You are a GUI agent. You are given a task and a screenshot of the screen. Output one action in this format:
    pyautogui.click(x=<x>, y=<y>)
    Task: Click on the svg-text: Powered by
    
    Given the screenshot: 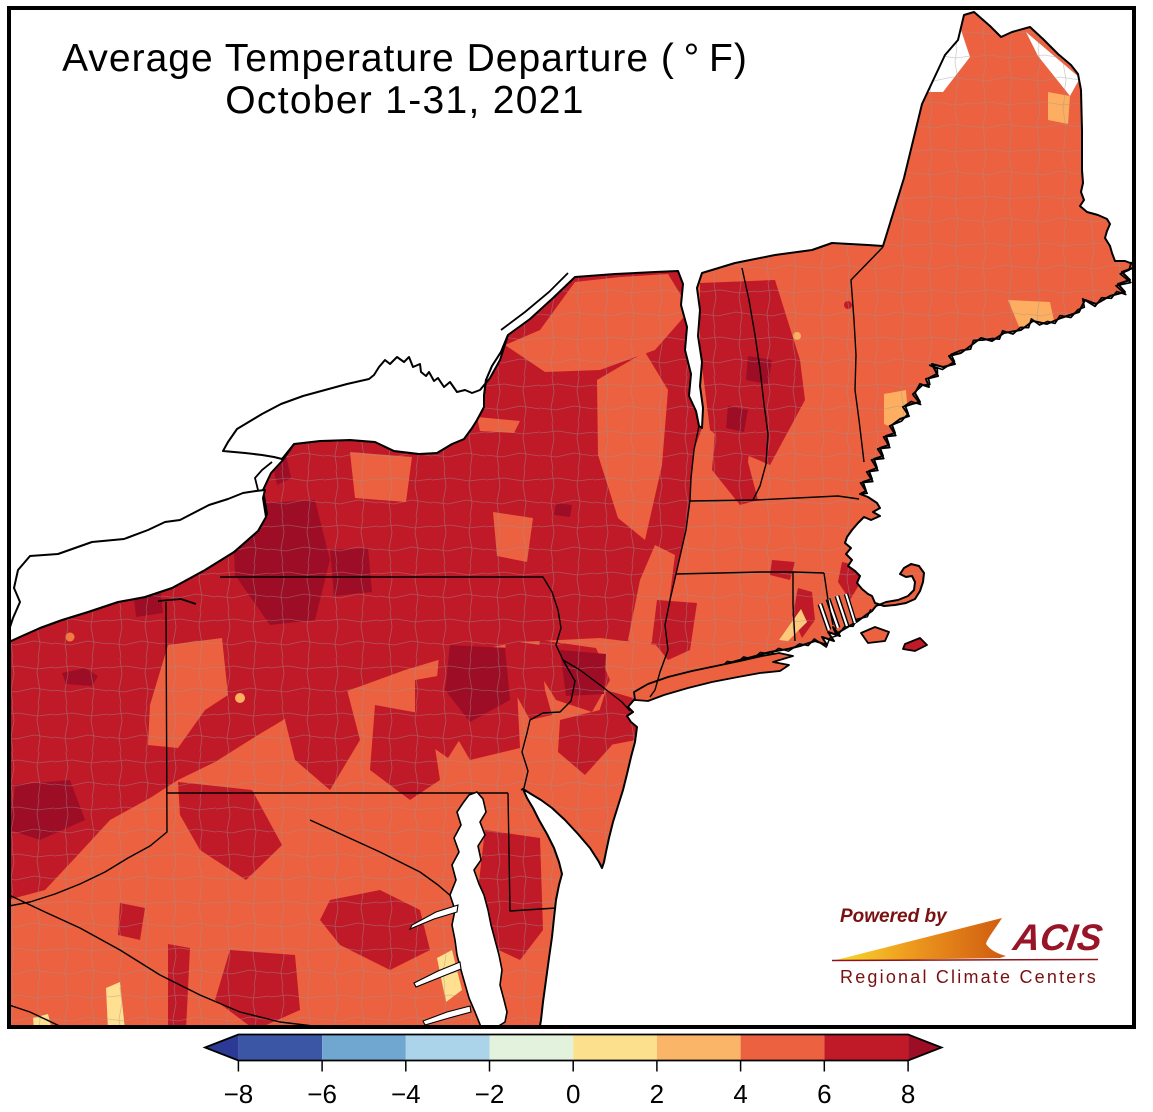 What is the action you would take?
    pyautogui.click(x=894, y=916)
    